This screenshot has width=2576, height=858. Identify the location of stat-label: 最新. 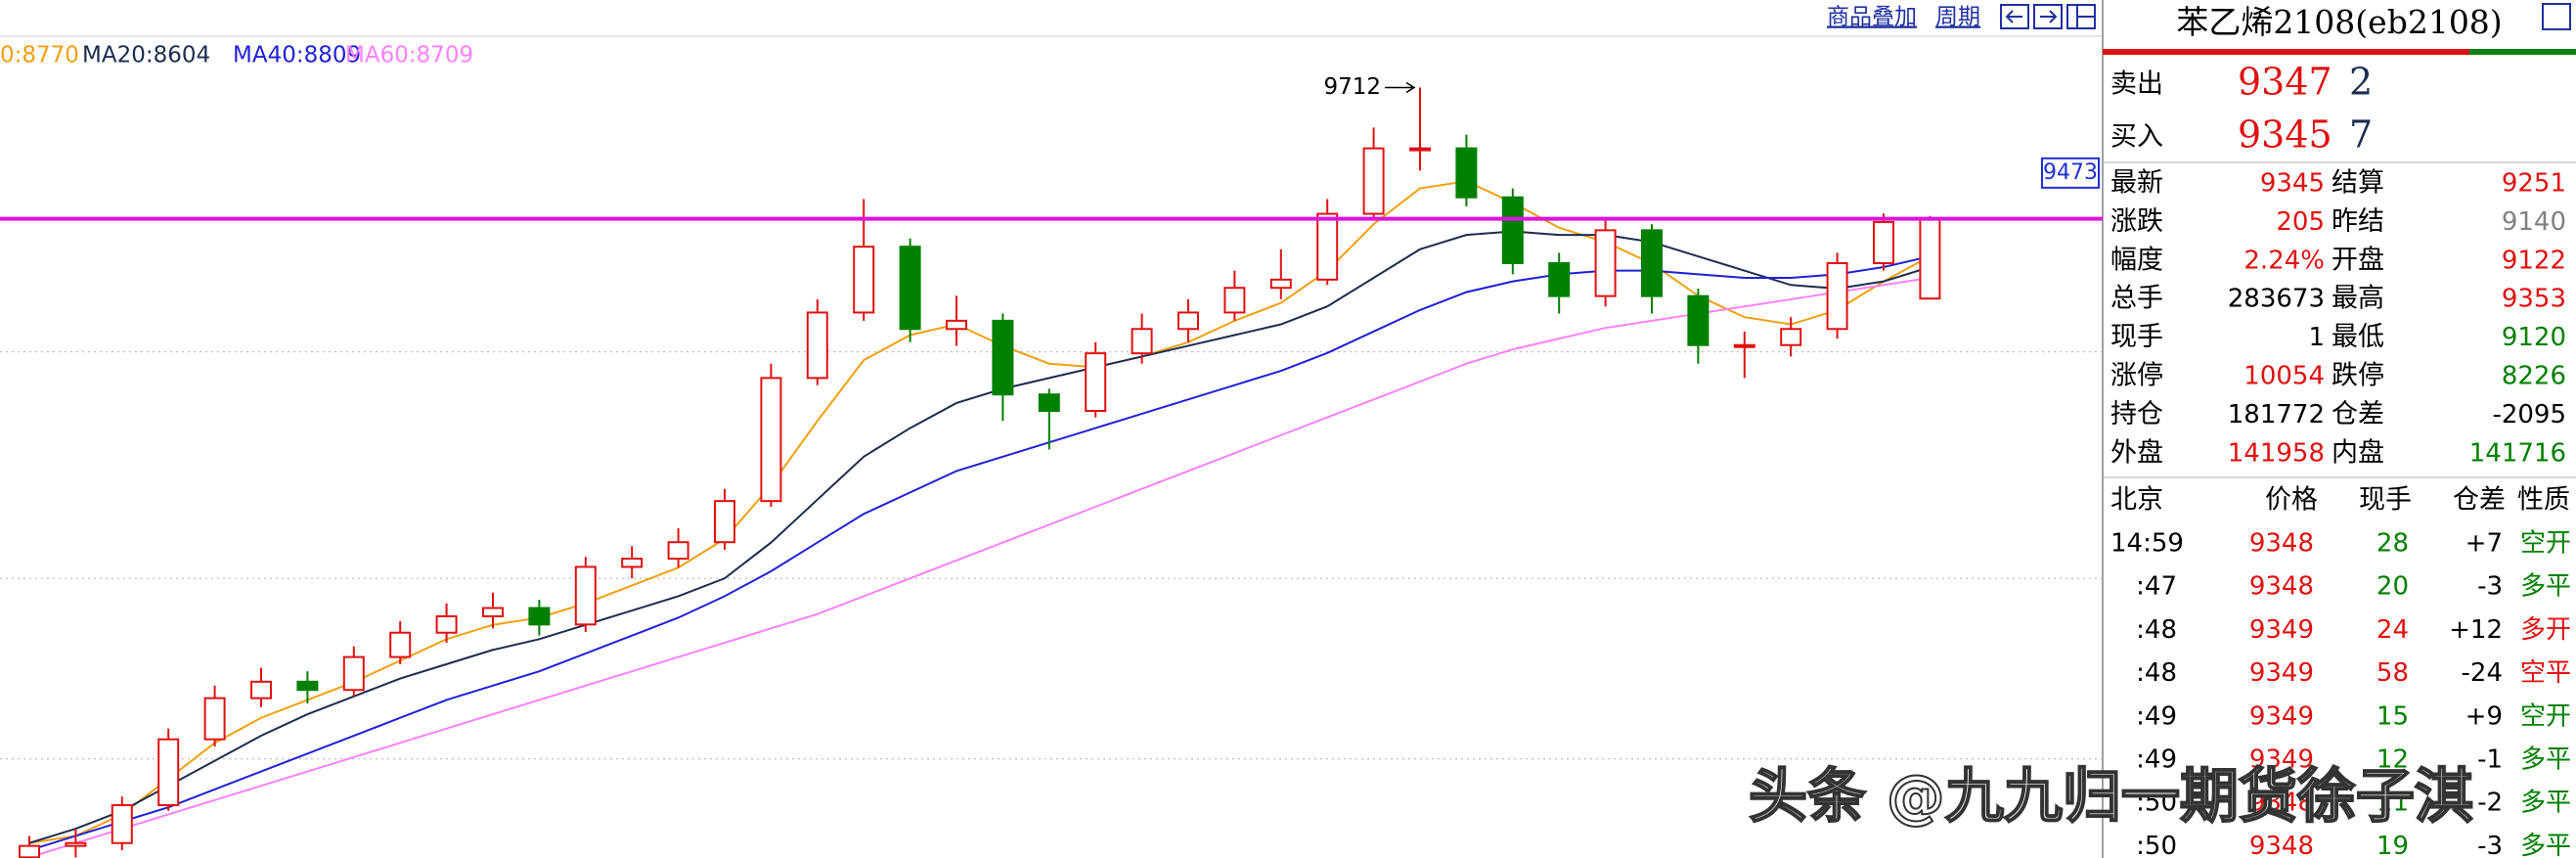
(2136, 183).